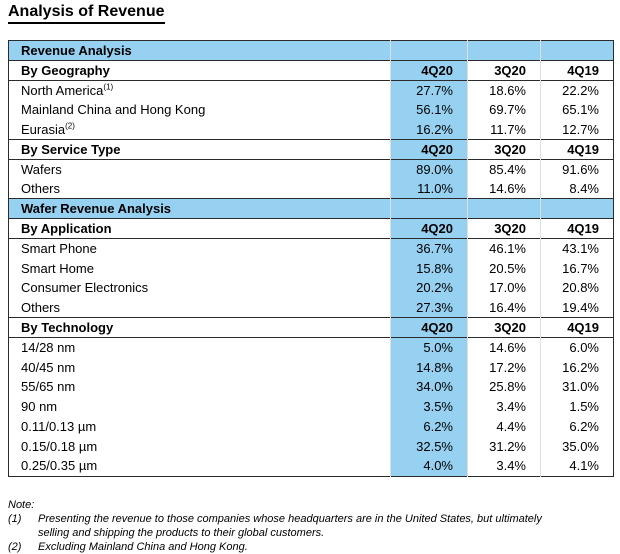  Describe the element at coordinates (577, 426) in the screenshot. I see `value-4q19: 6.2%` at that location.